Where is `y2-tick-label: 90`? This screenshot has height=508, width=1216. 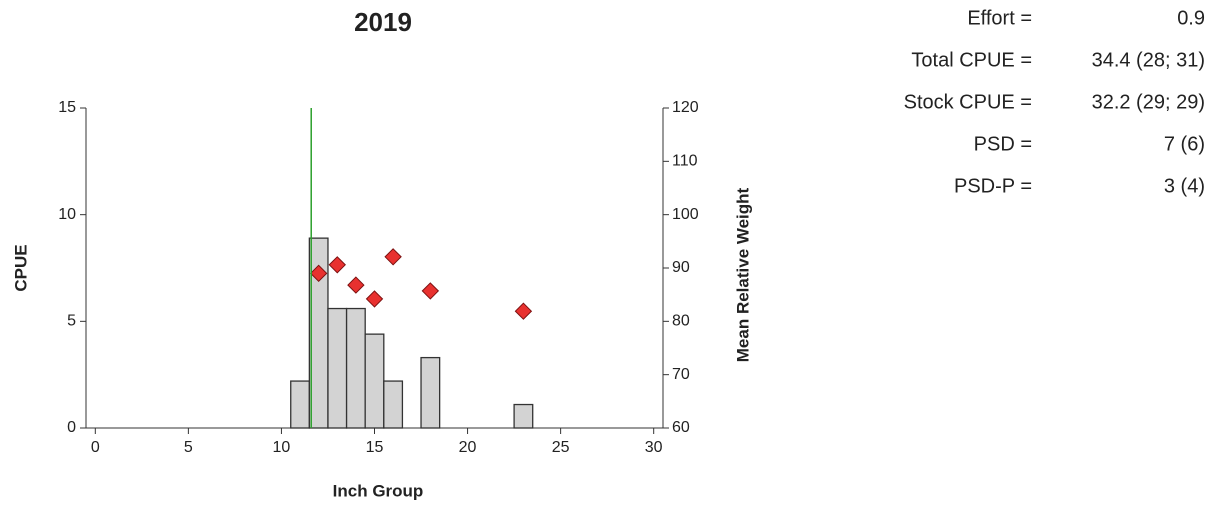
y2-tick-label: 90 is located at coordinates (681, 267).